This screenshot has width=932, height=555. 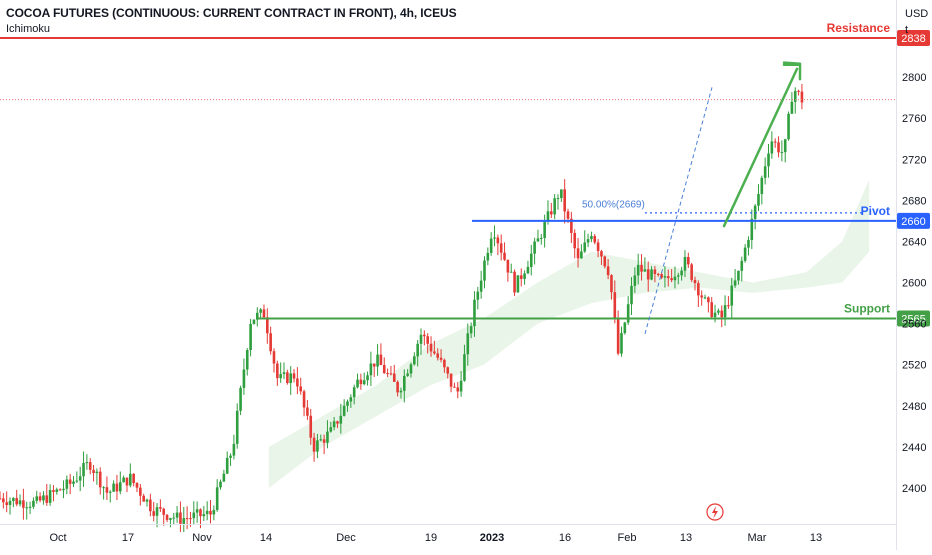 I want to click on y-tick-label: 2440, so click(x=914, y=448).